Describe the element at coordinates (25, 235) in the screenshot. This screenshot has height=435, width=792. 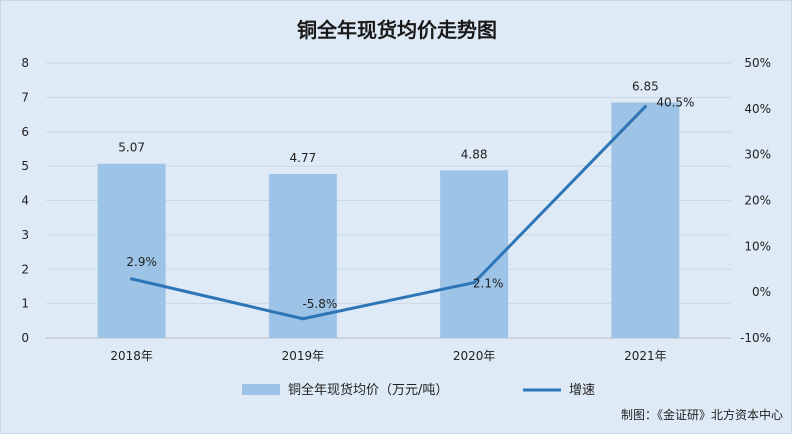
I see `y-left-tick-label: 3` at that location.